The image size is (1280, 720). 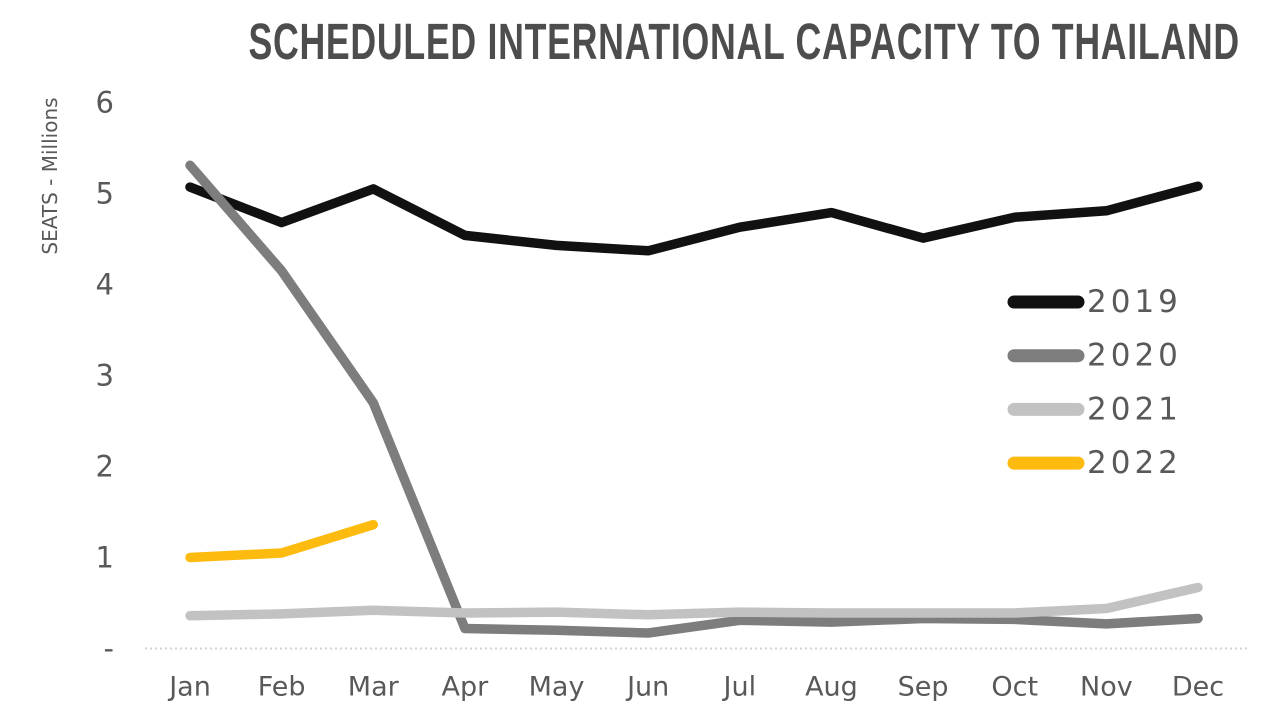 What do you see at coordinates (105, 467) in the screenshot?
I see `y-tick-label-2: 2` at bounding box center [105, 467].